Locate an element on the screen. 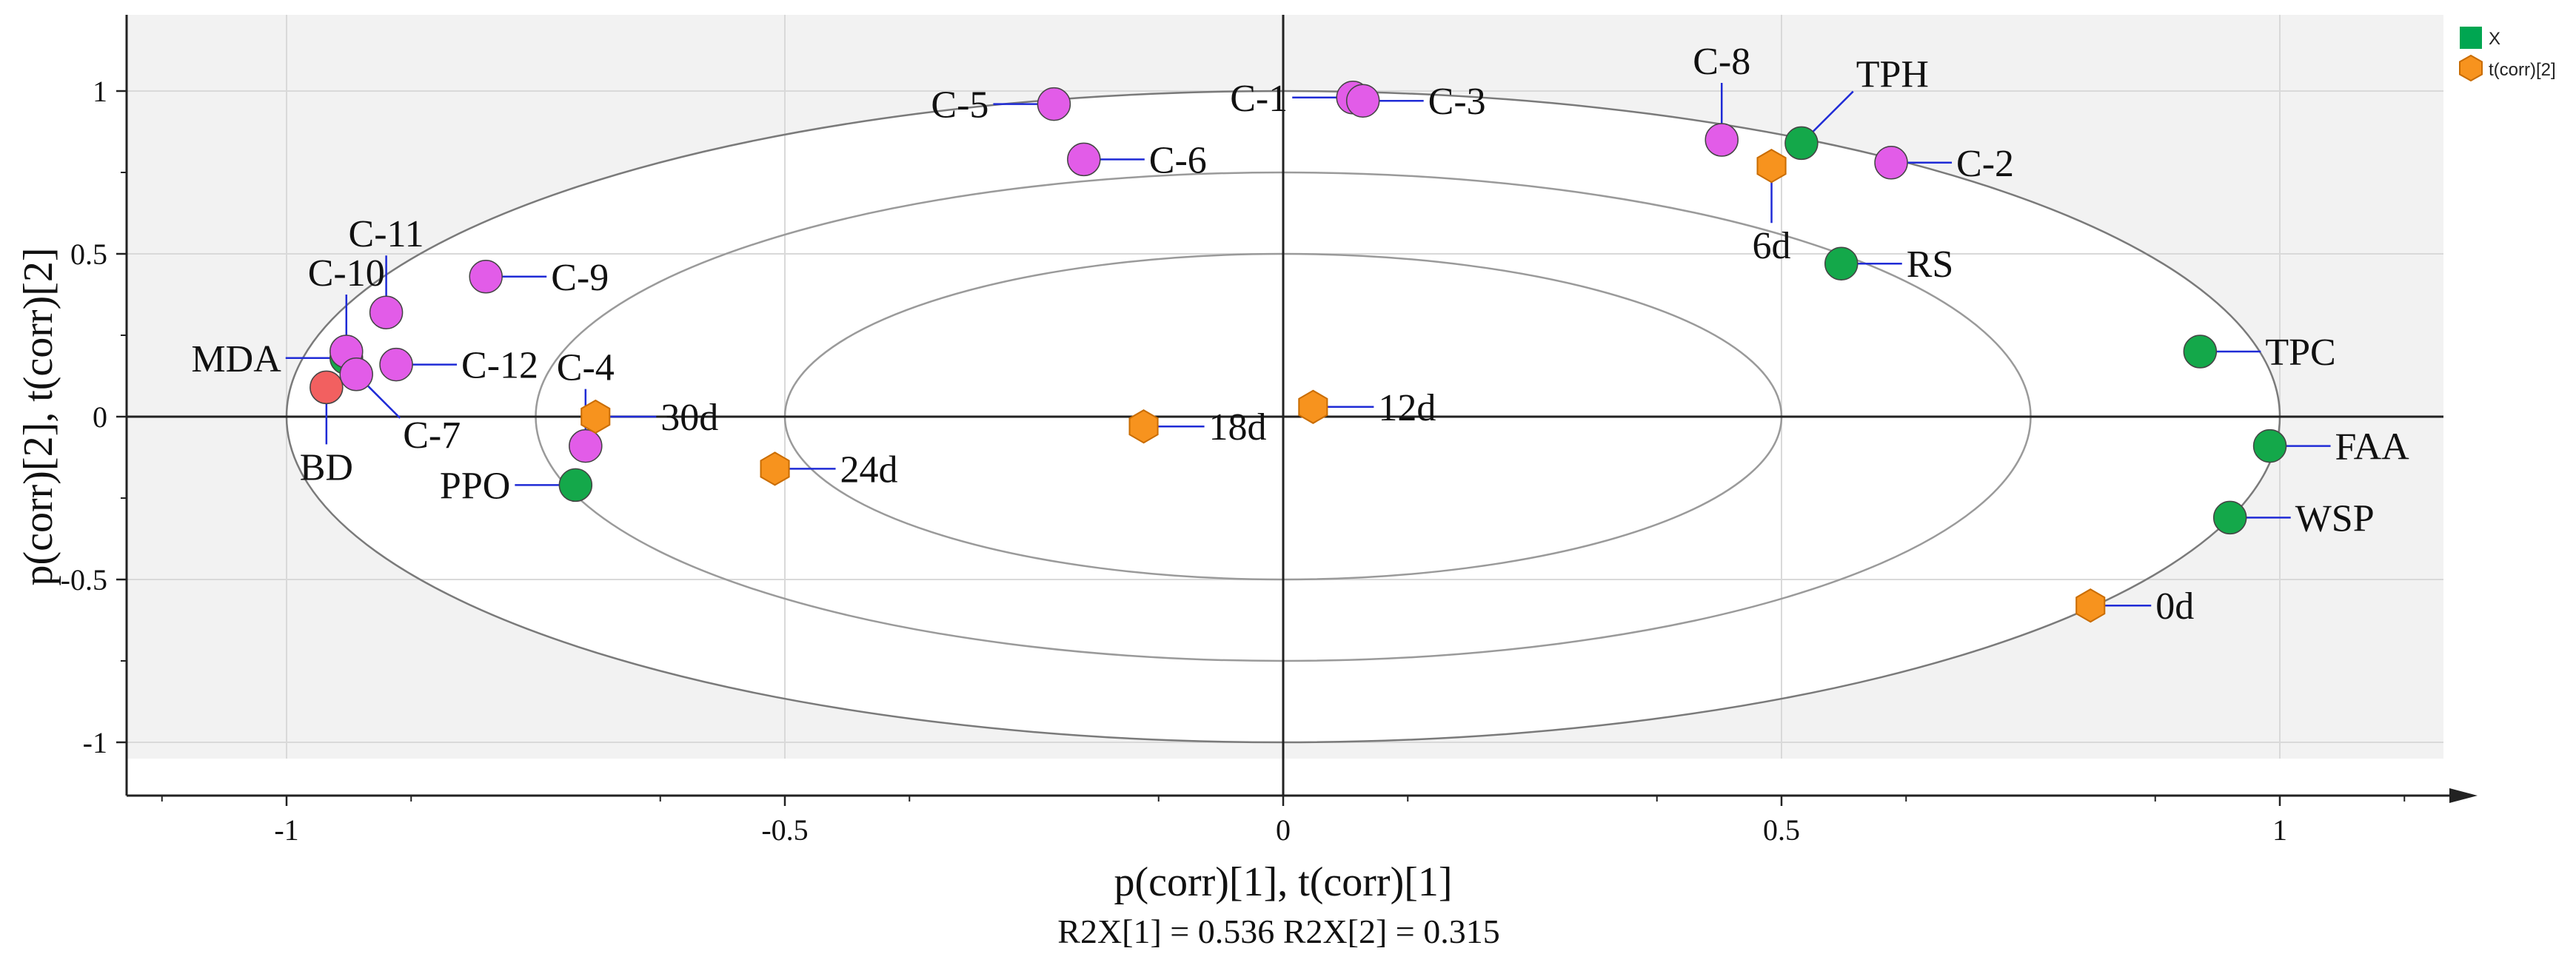  x-tick-label-2: 0 is located at coordinates (1283, 830).